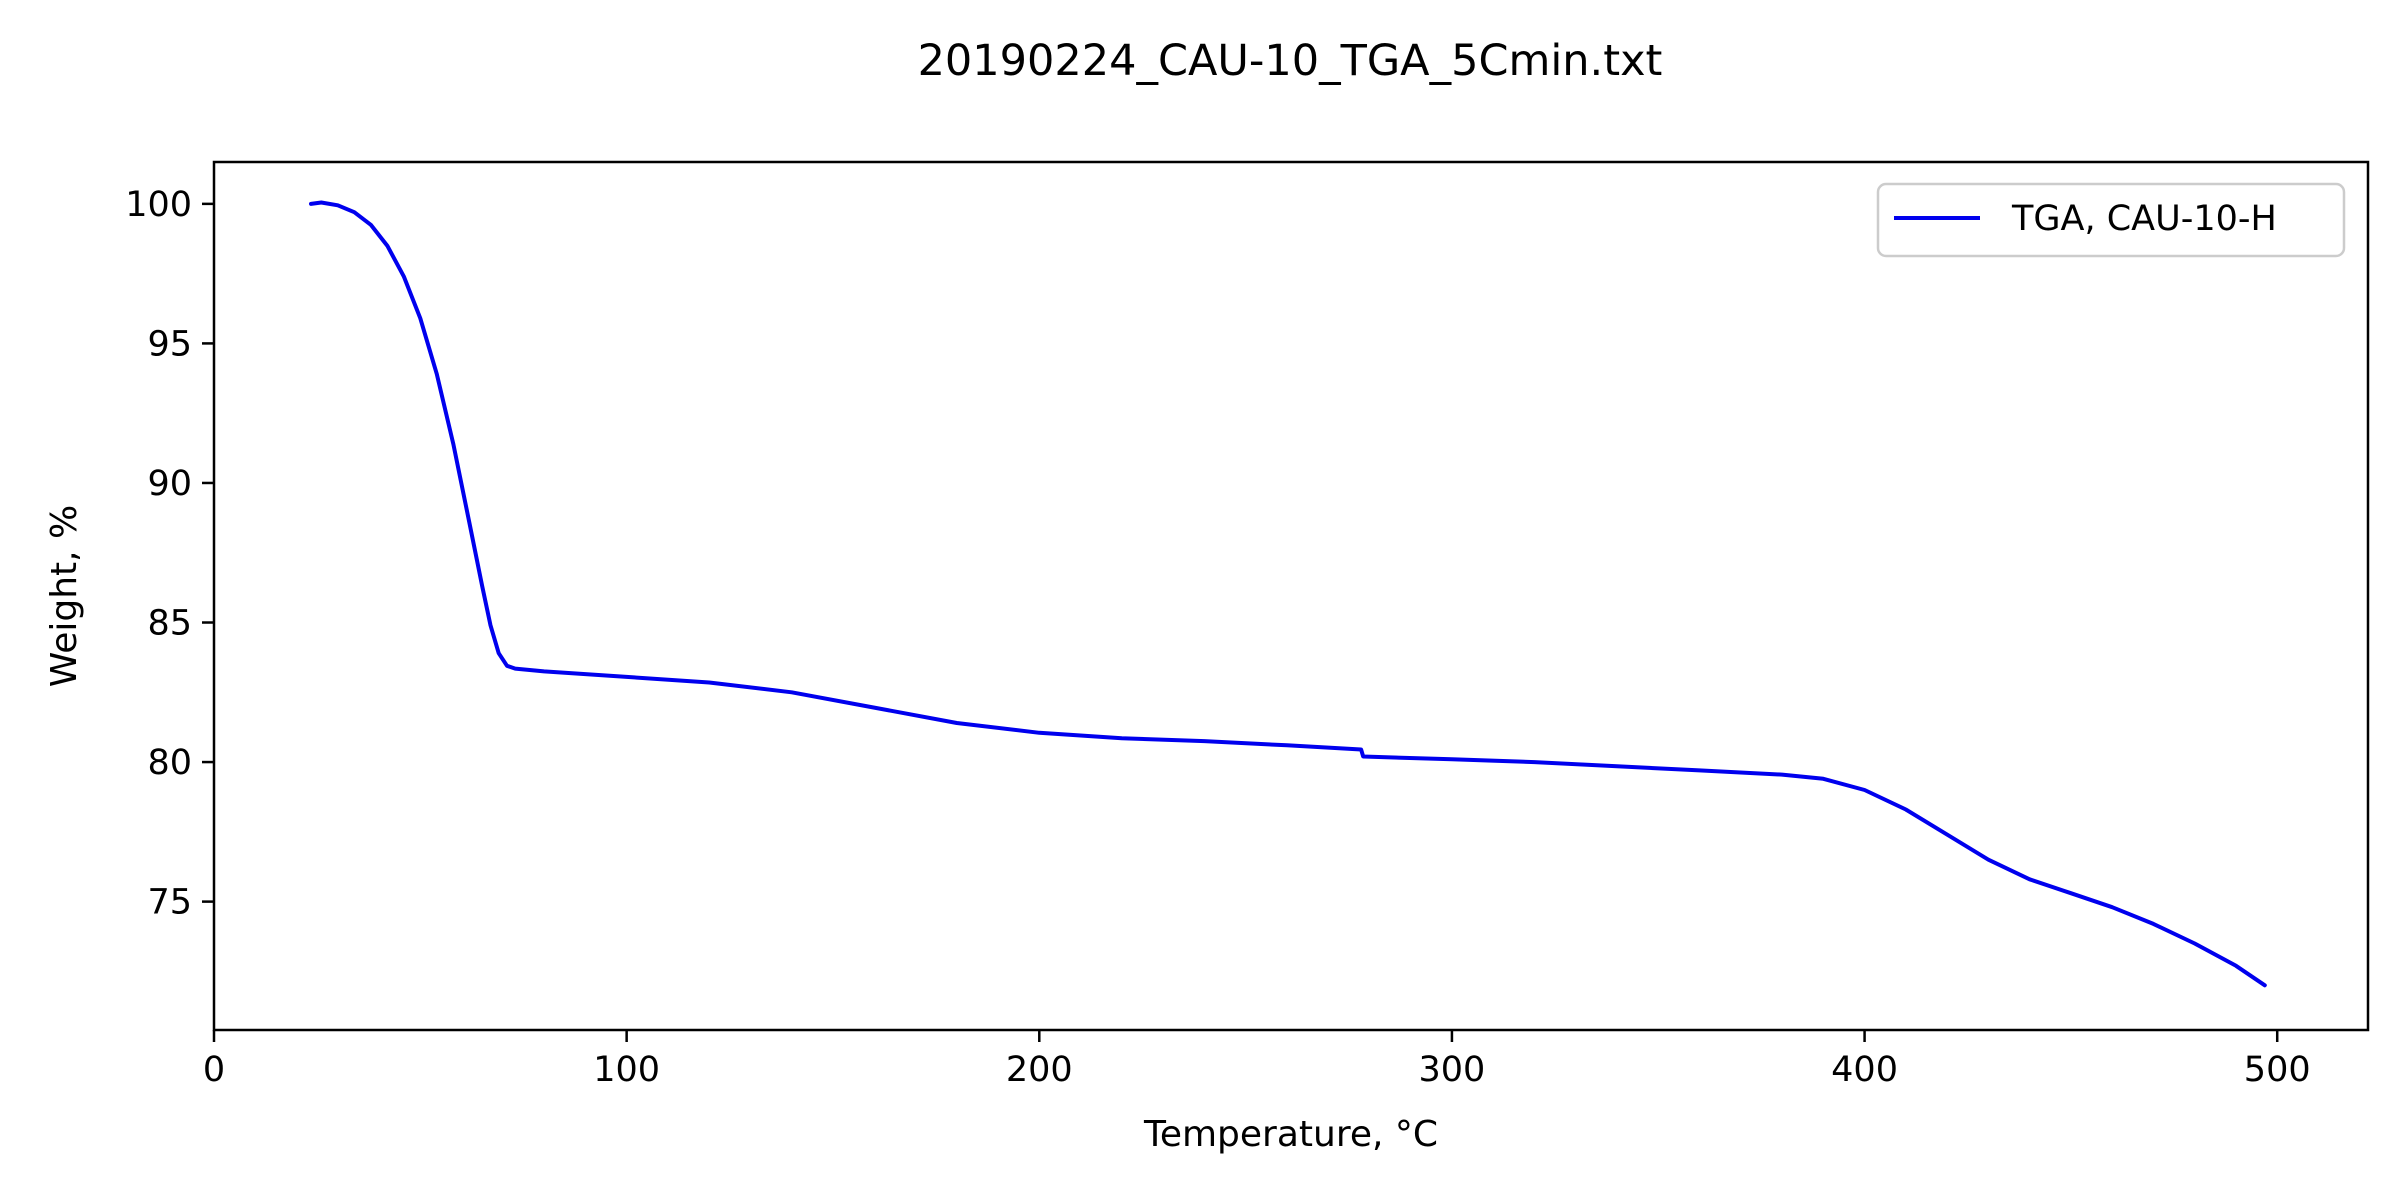  What do you see at coordinates (169, 484) in the screenshot?
I see `y-tick-label: 90` at bounding box center [169, 484].